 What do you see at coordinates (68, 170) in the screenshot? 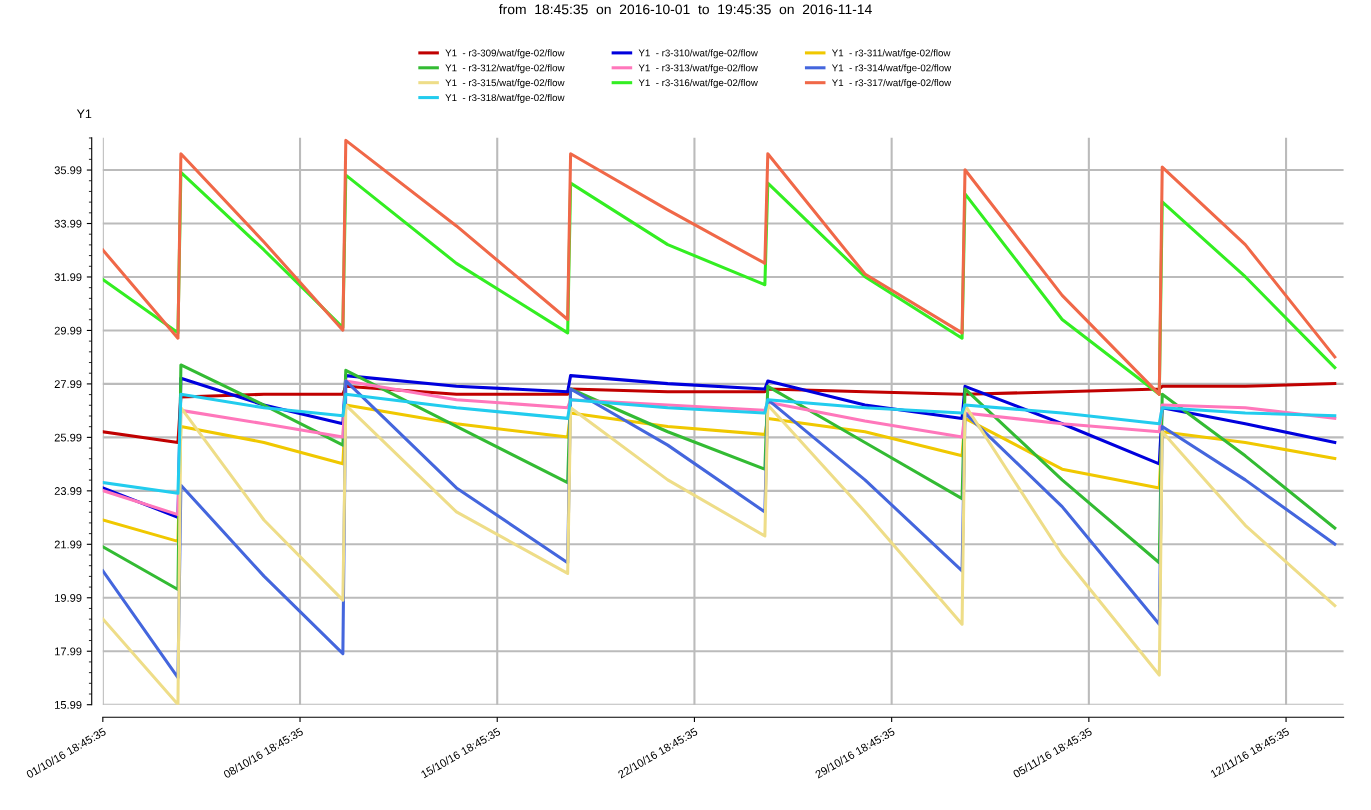
I see `y-tick-label: 35.99` at bounding box center [68, 170].